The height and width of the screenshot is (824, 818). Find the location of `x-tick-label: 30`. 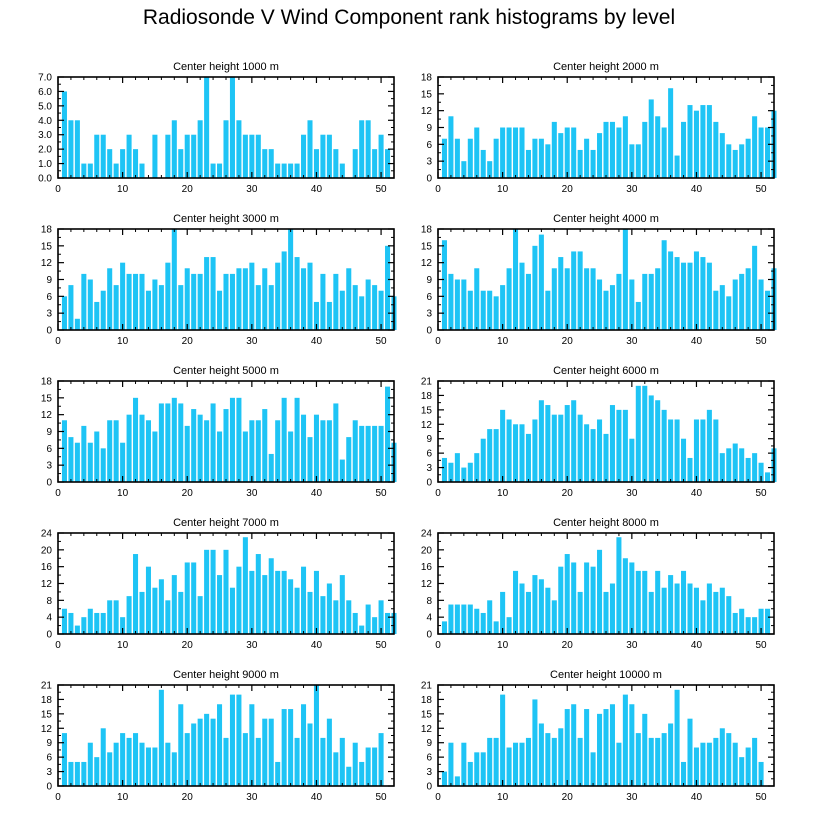

x-tick-label: 30 is located at coordinates (632, 797).